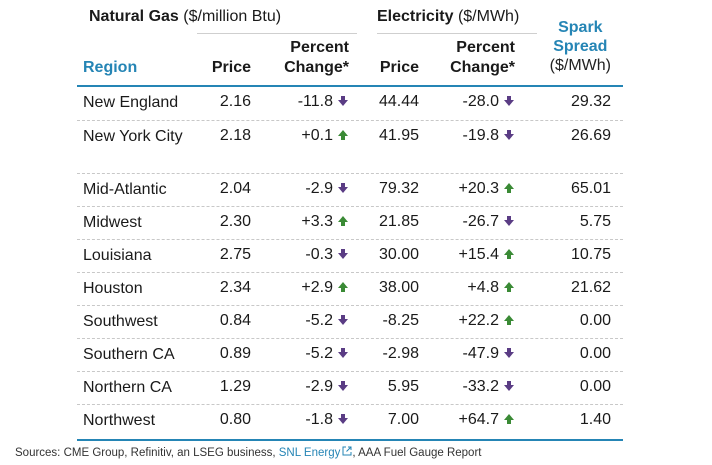 The width and height of the screenshot is (712, 465). I want to click on region-cell: New England, so click(143, 103).